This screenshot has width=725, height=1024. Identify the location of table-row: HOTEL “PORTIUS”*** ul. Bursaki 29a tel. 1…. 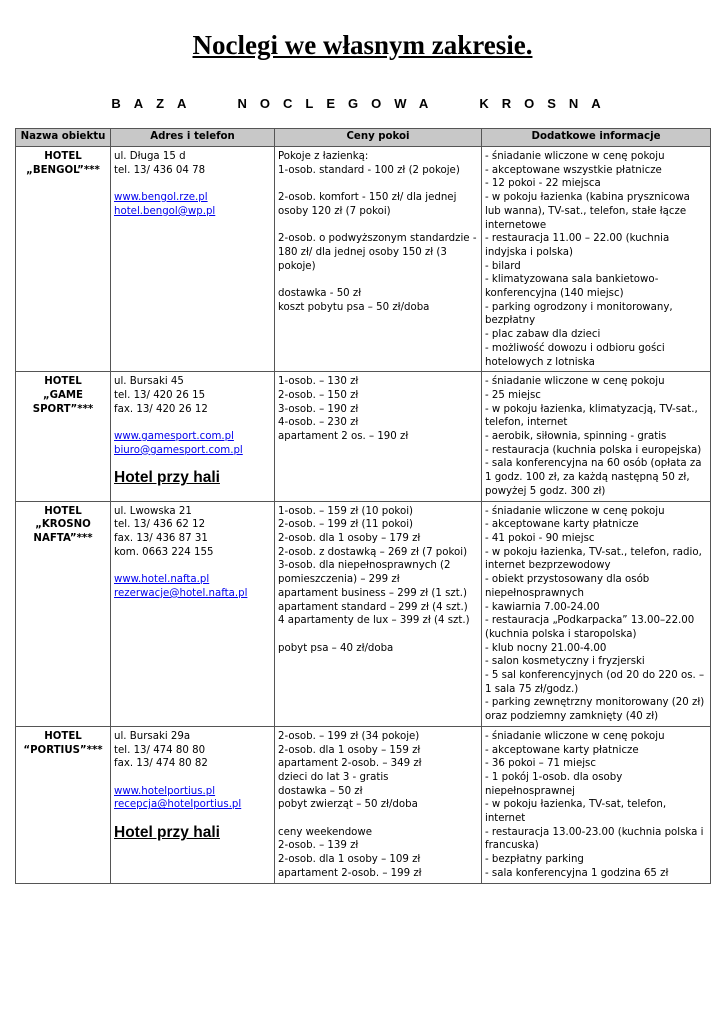
(363, 804).